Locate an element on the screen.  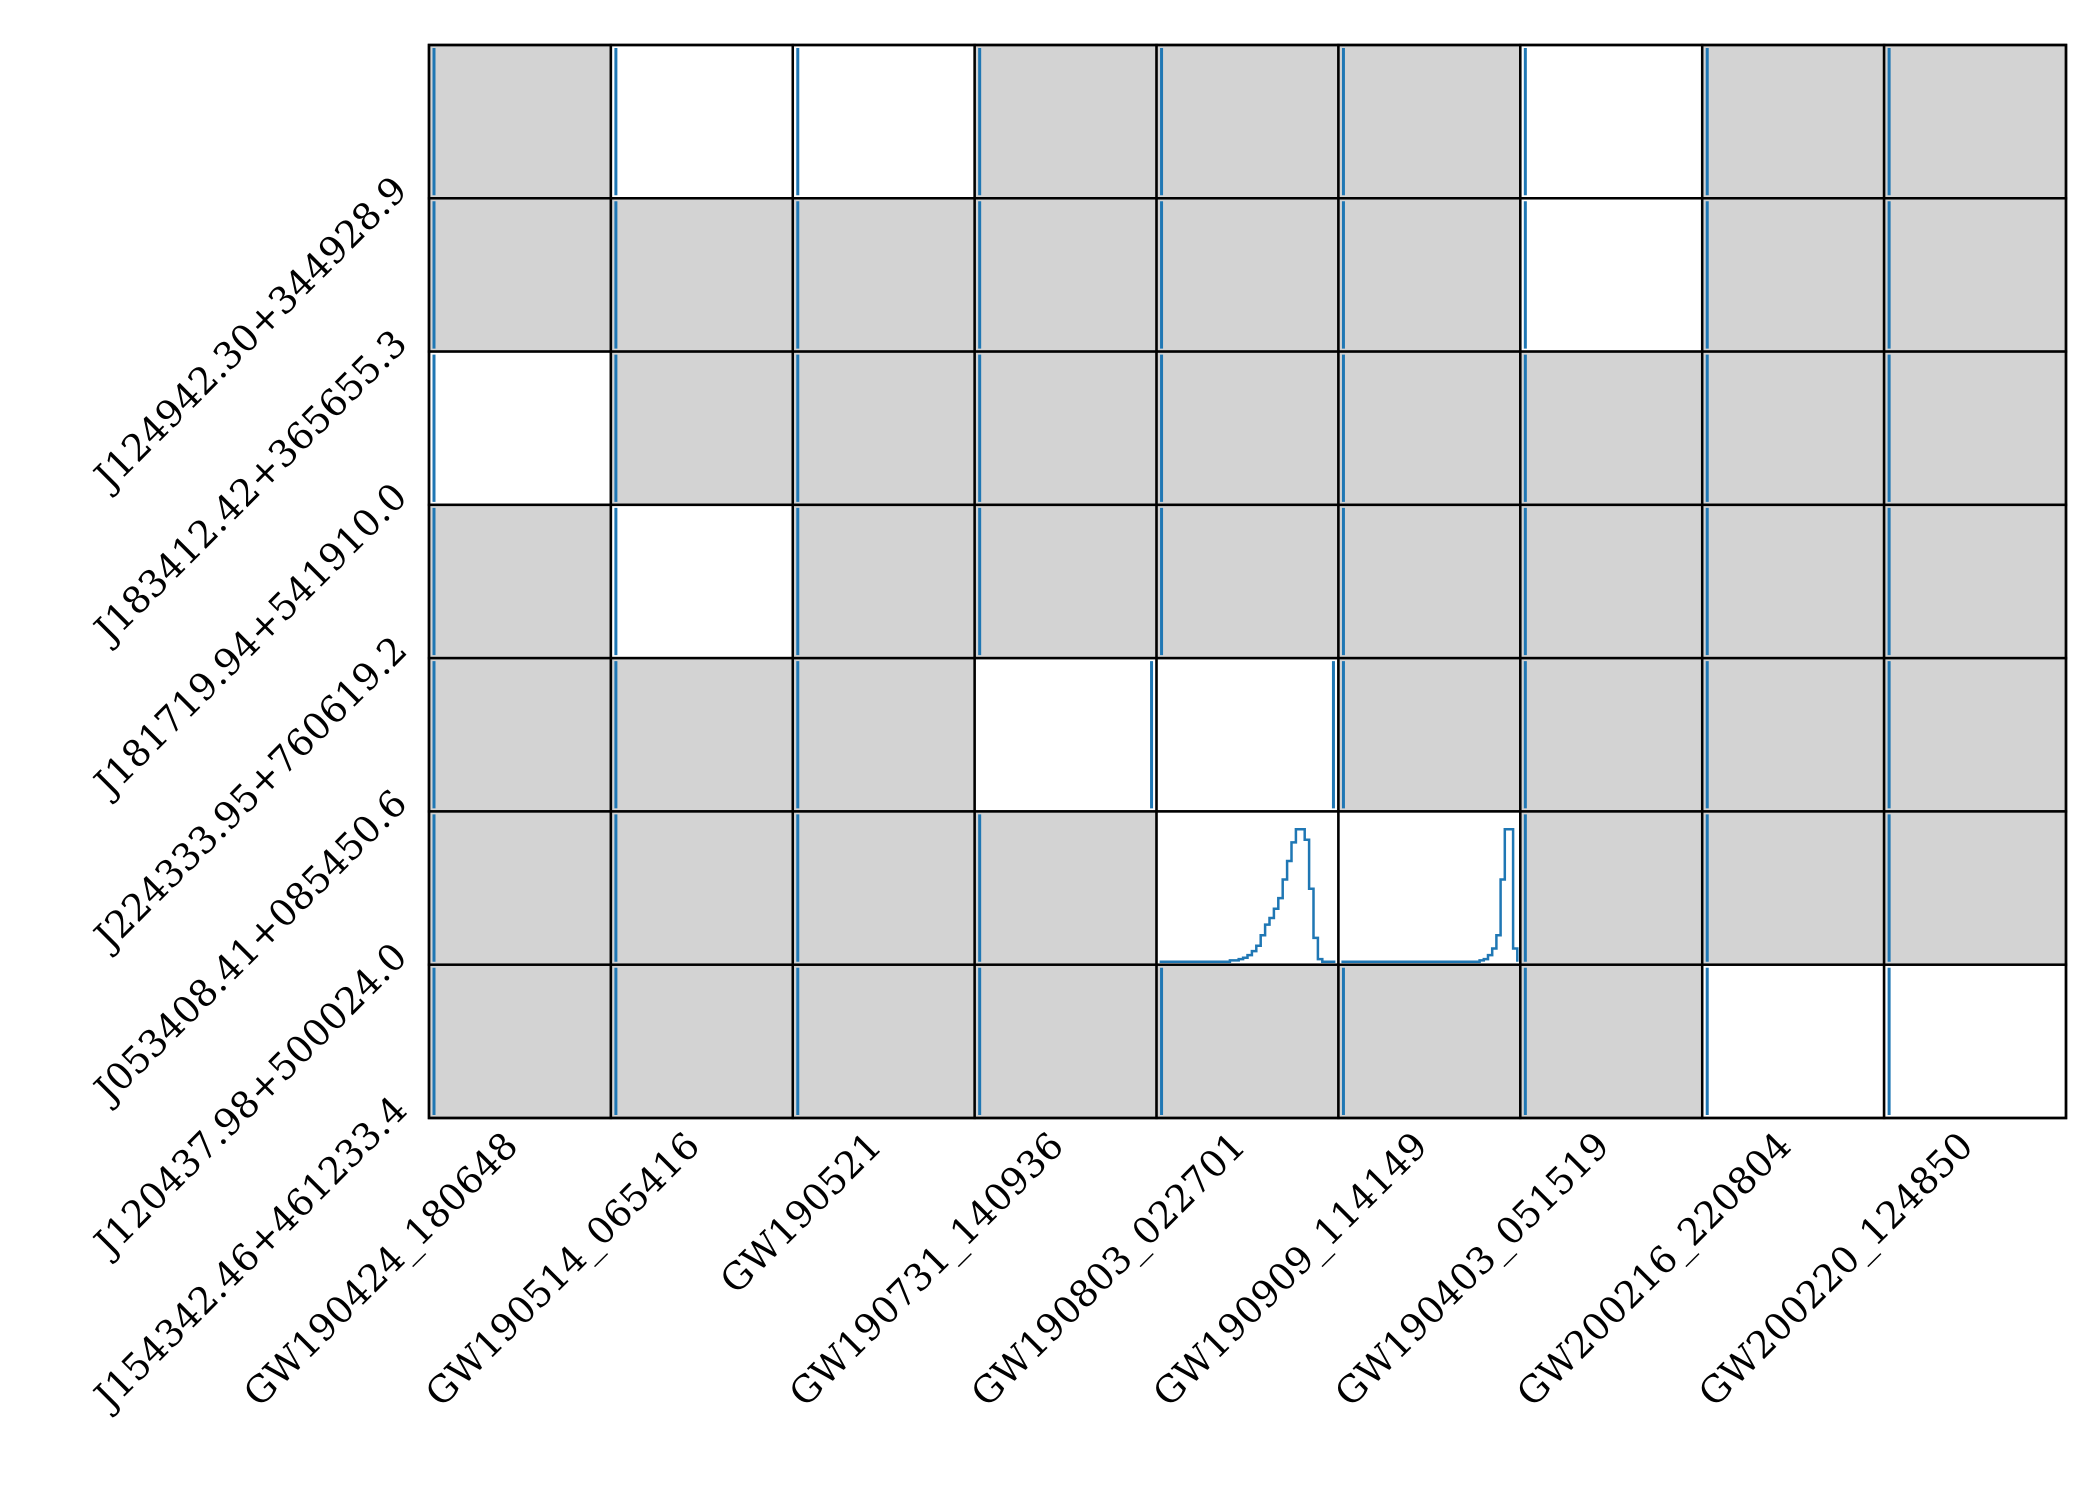
histogram-line is located at coordinates (1247, 895).